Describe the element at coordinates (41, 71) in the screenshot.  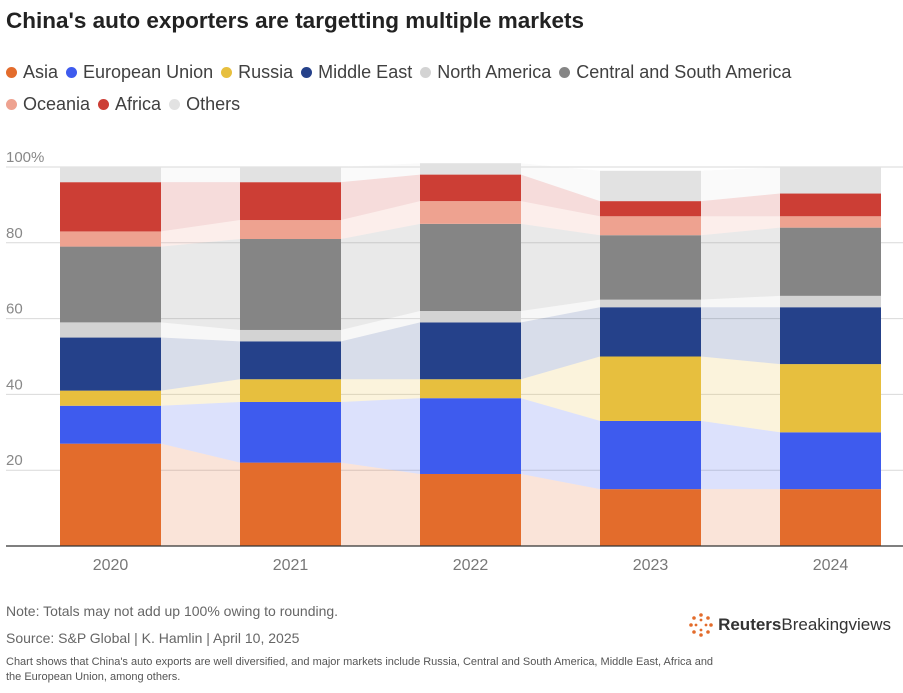
I see `legend-label: Asia` at that location.